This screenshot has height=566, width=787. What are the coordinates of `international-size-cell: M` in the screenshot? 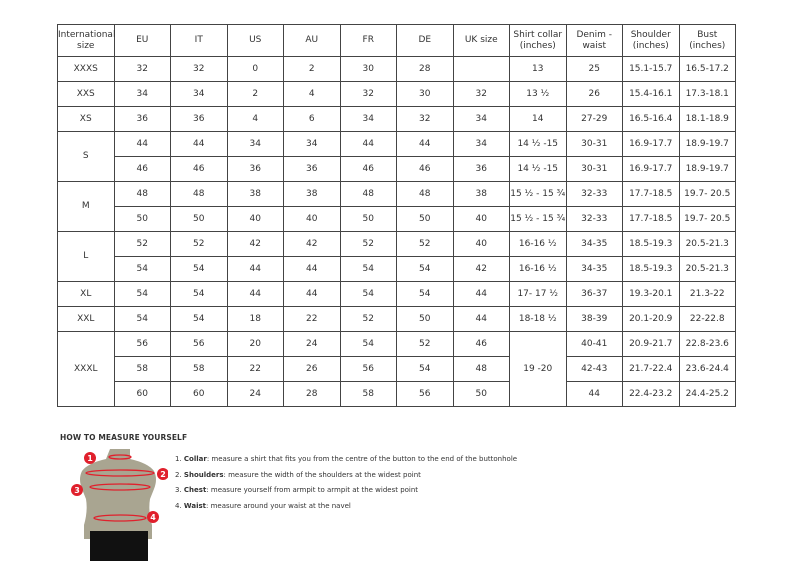 It's located at (86, 206).